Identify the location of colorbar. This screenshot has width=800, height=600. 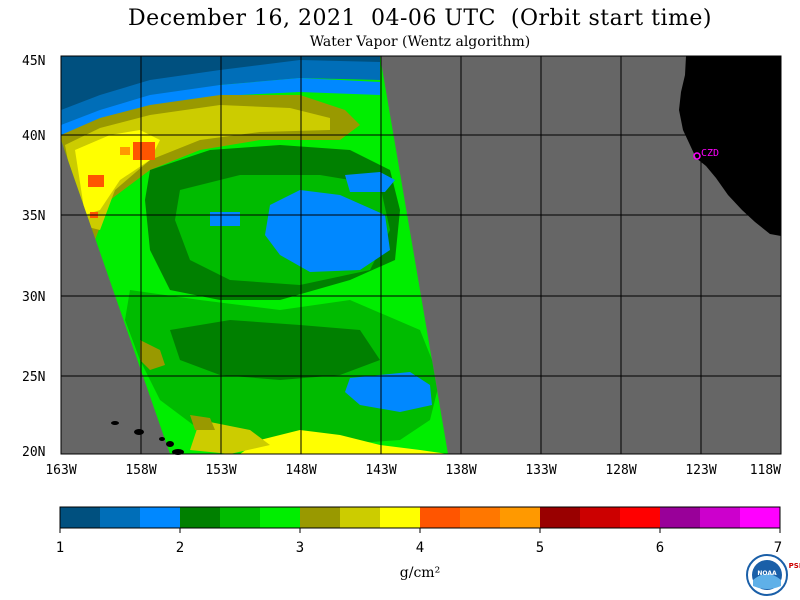
(420, 517).